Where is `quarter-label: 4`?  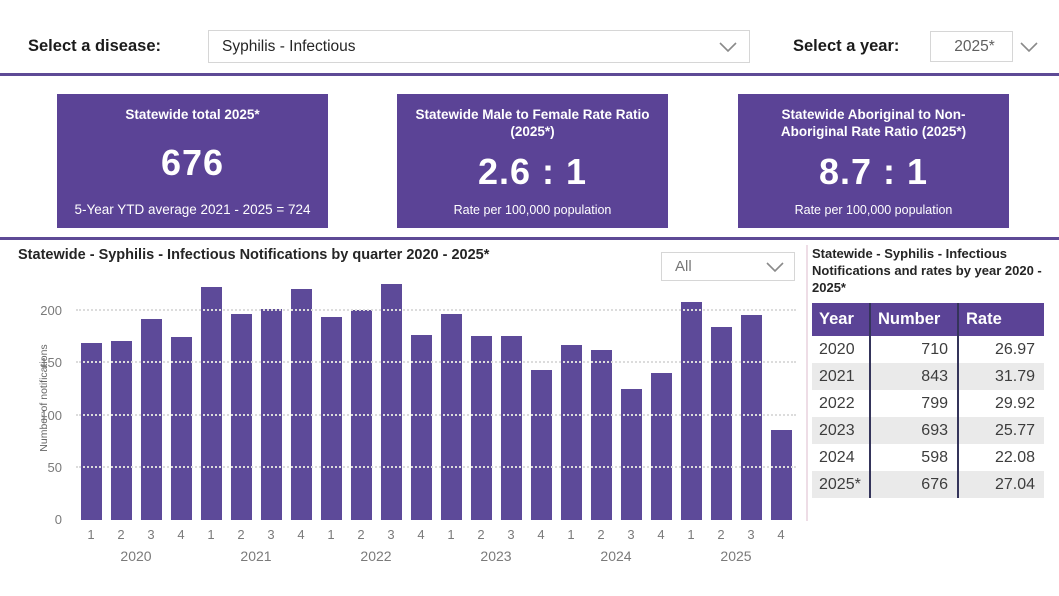
quarter-label: 4 is located at coordinates (541, 534).